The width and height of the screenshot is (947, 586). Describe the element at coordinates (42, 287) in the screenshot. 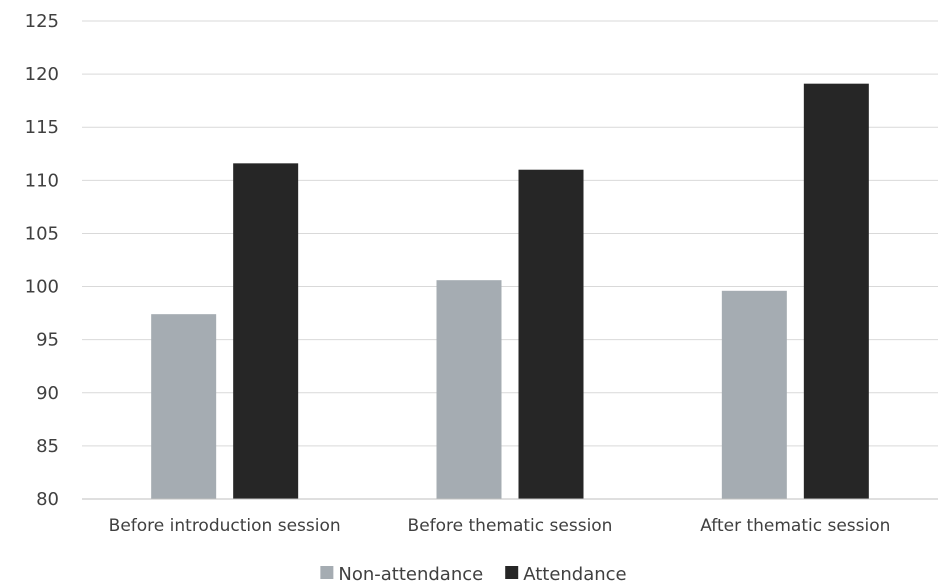

I see `y-tick-label: 100` at that location.